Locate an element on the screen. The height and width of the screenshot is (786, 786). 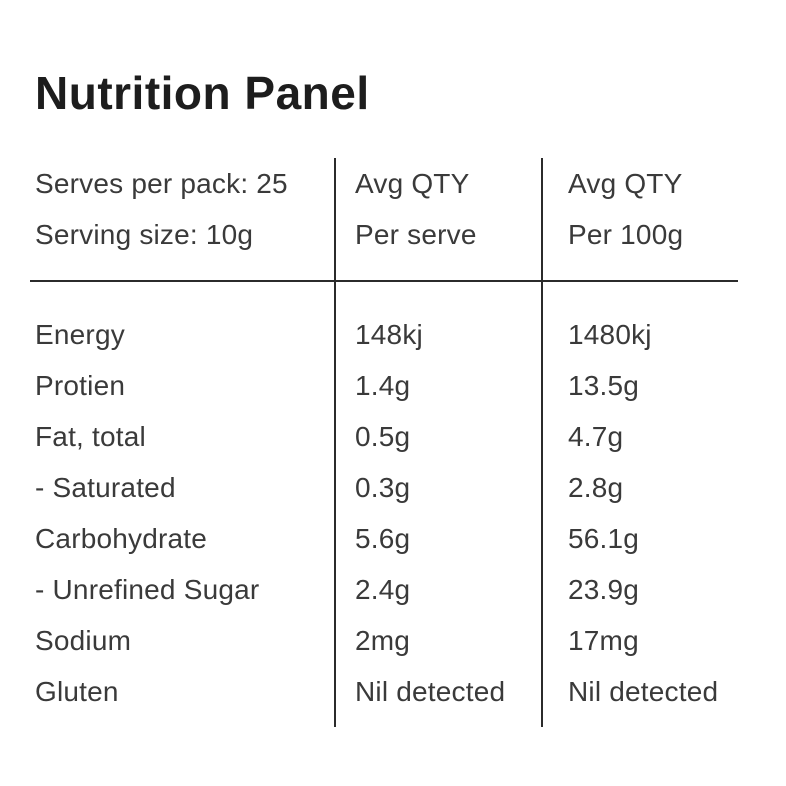
per-100g-value: 23.9g is located at coordinates (604, 589).